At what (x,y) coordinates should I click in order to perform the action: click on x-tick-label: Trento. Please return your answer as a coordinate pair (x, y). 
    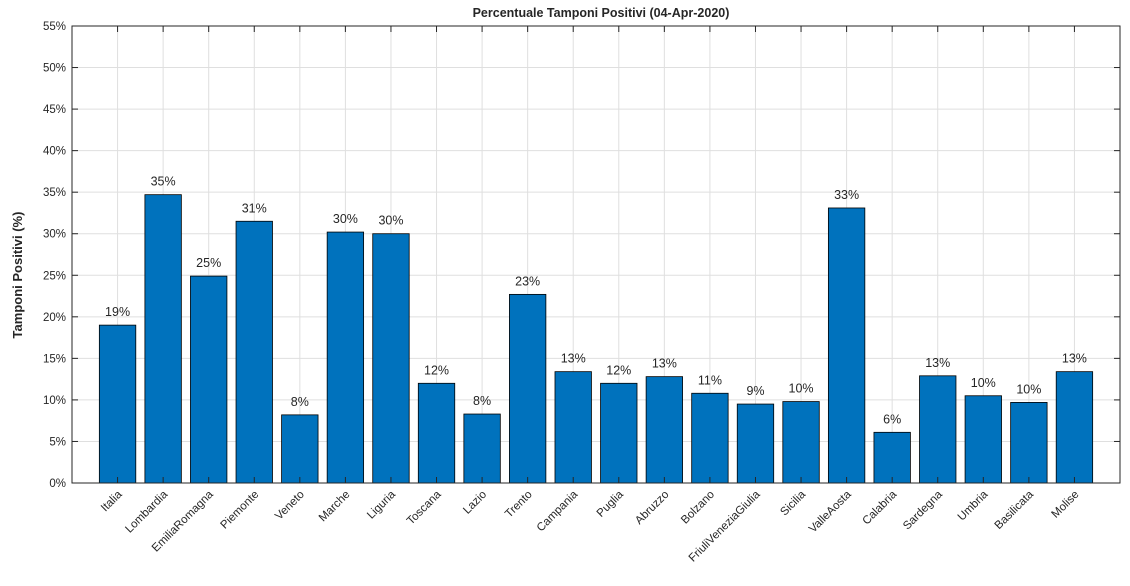
    Looking at the image, I should click on (519, 505).